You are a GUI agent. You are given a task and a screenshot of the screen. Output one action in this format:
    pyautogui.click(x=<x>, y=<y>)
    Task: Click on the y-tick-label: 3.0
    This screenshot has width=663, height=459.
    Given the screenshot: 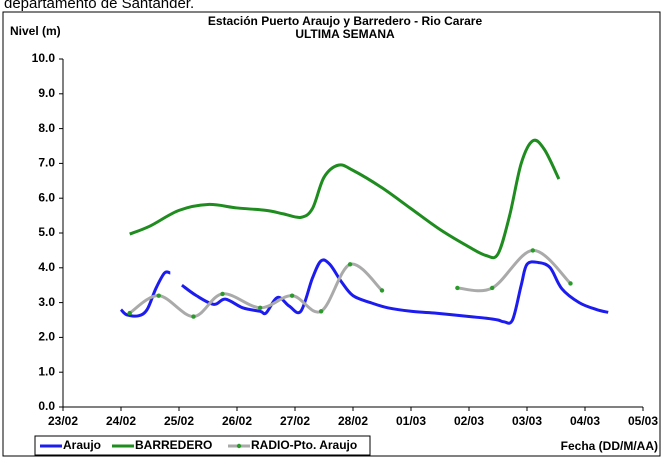 What is the action you would take?
    pyautogui.click(x=46, y=302)
    